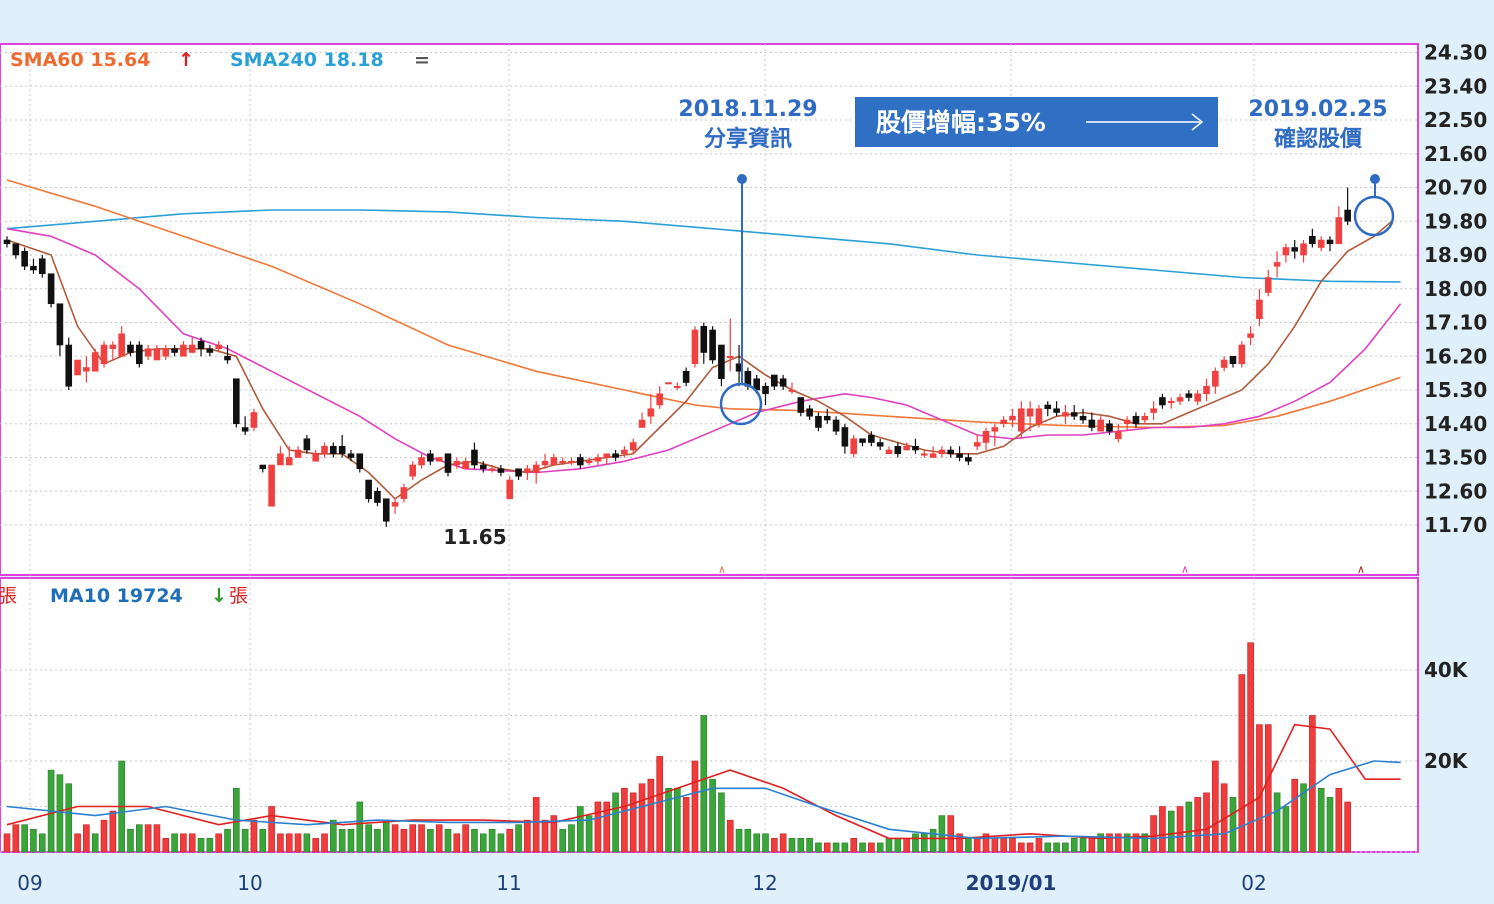  I want to click on sma240-label: SMA240 18.18, so click(307, 60).